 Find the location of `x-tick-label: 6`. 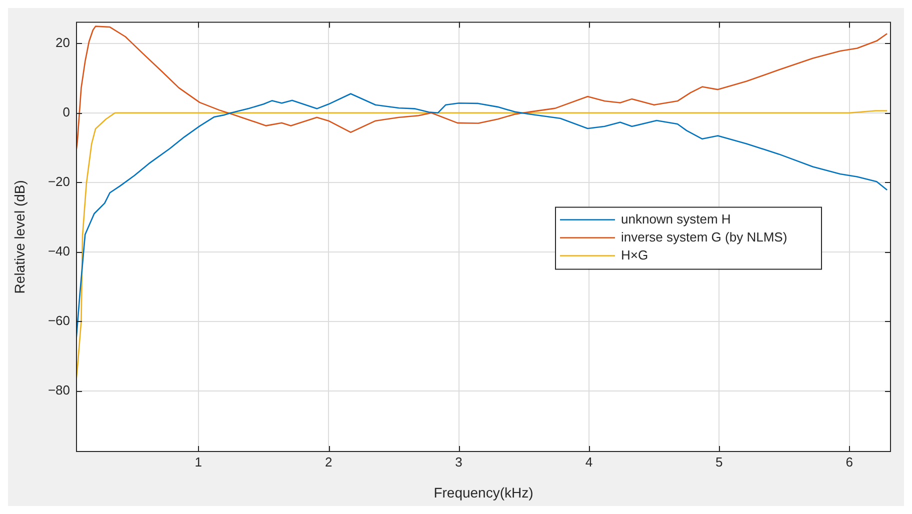

x-tick-label: 6 is located at coordinates (849, 462).